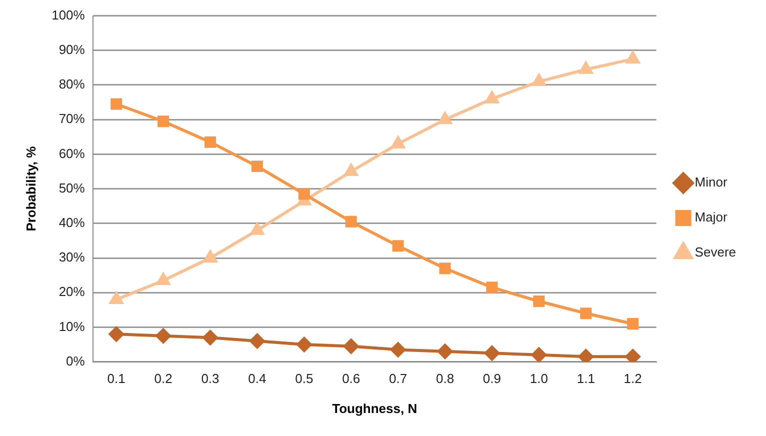 The height and width of the screenshot is (436, 766). I want to click on x-tick-label: 0.9, so click(492, 378).